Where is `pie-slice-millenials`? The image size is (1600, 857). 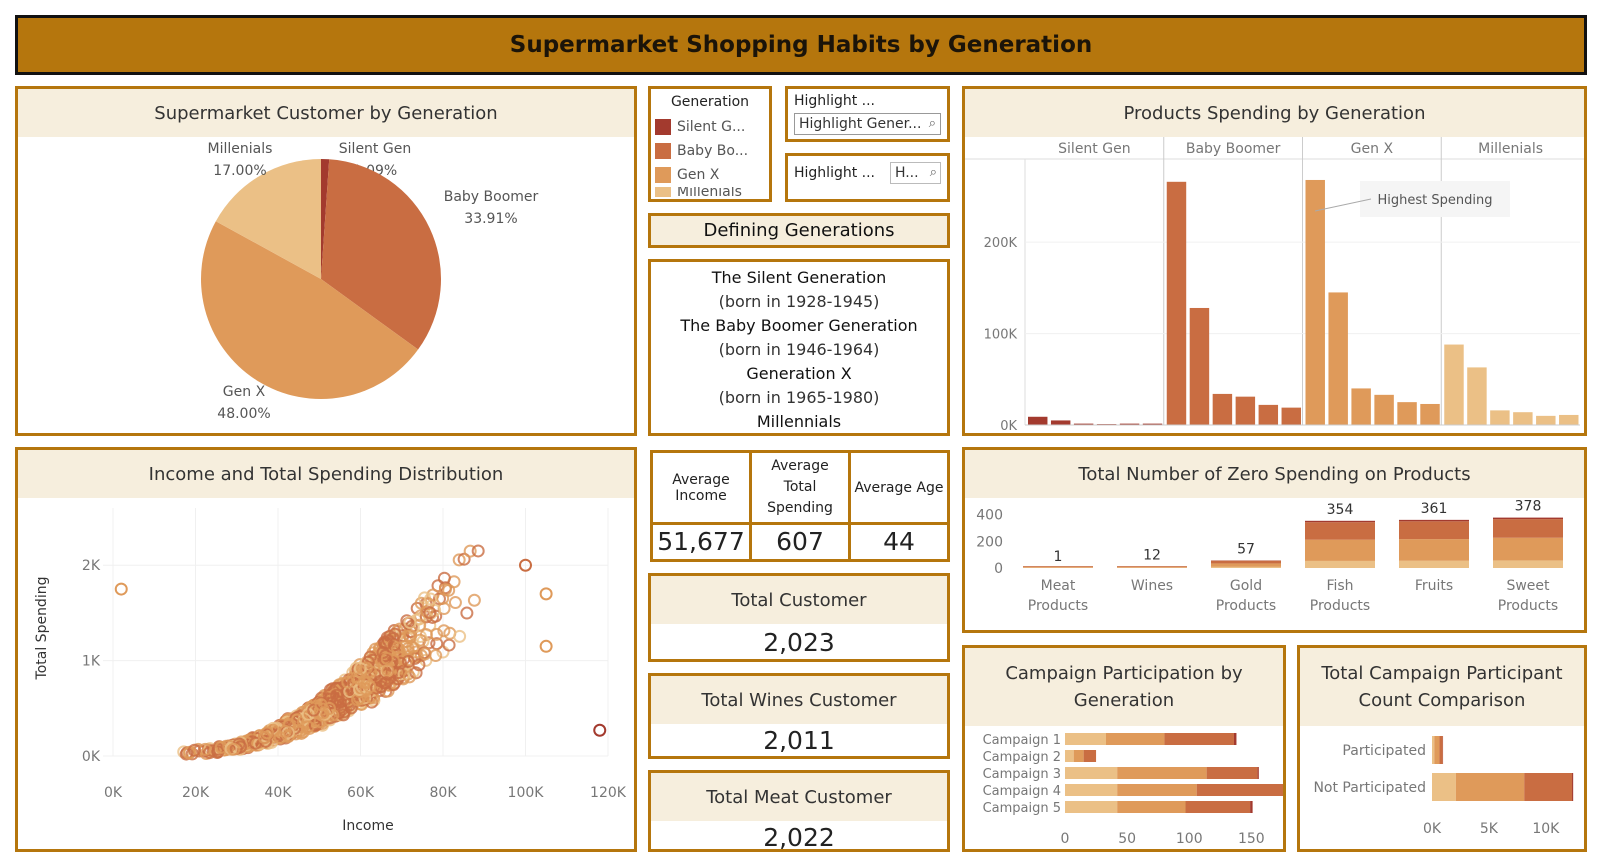 pie-slice-millenials is located at coordinates (268, 219).